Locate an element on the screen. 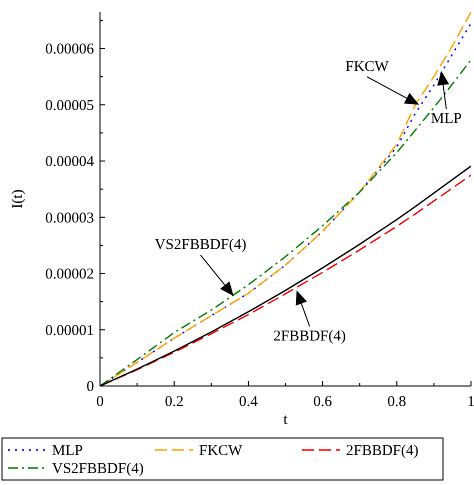  annotation: MLP is located at coordinates (446, 119).